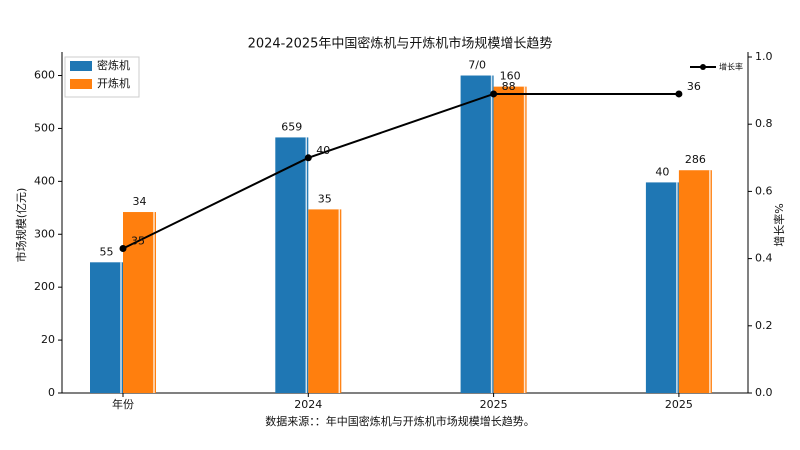  What do you see at coordinates (44, 233) in the screenshot?
I see `y-tick-label: 300` at bounding box center [44, 233].